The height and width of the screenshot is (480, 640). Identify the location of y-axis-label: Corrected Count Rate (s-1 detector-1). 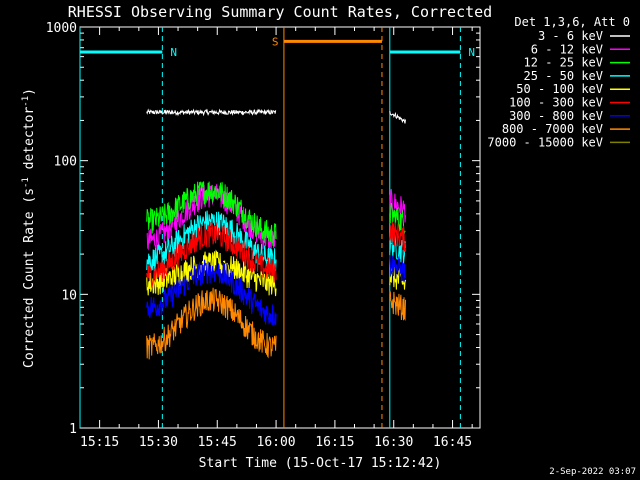
(29, 228).